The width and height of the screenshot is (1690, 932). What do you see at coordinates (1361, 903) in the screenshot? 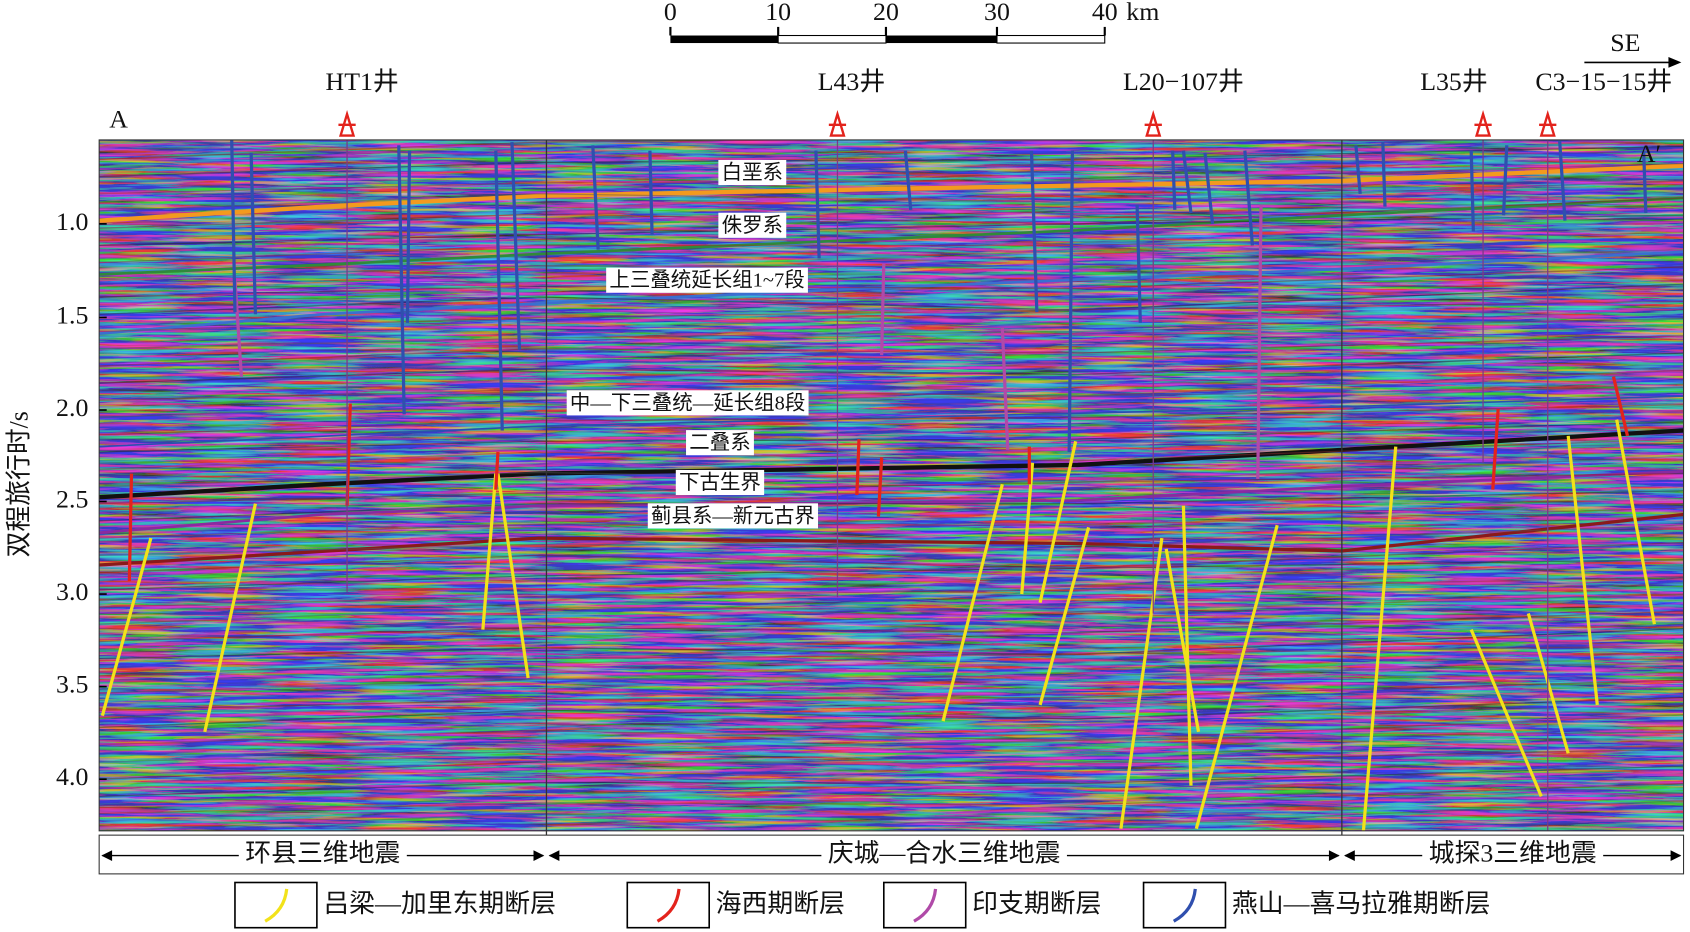
I see `legend-label: 燕山—喜马拉雅期断层` at bounding box center [1361, 903].